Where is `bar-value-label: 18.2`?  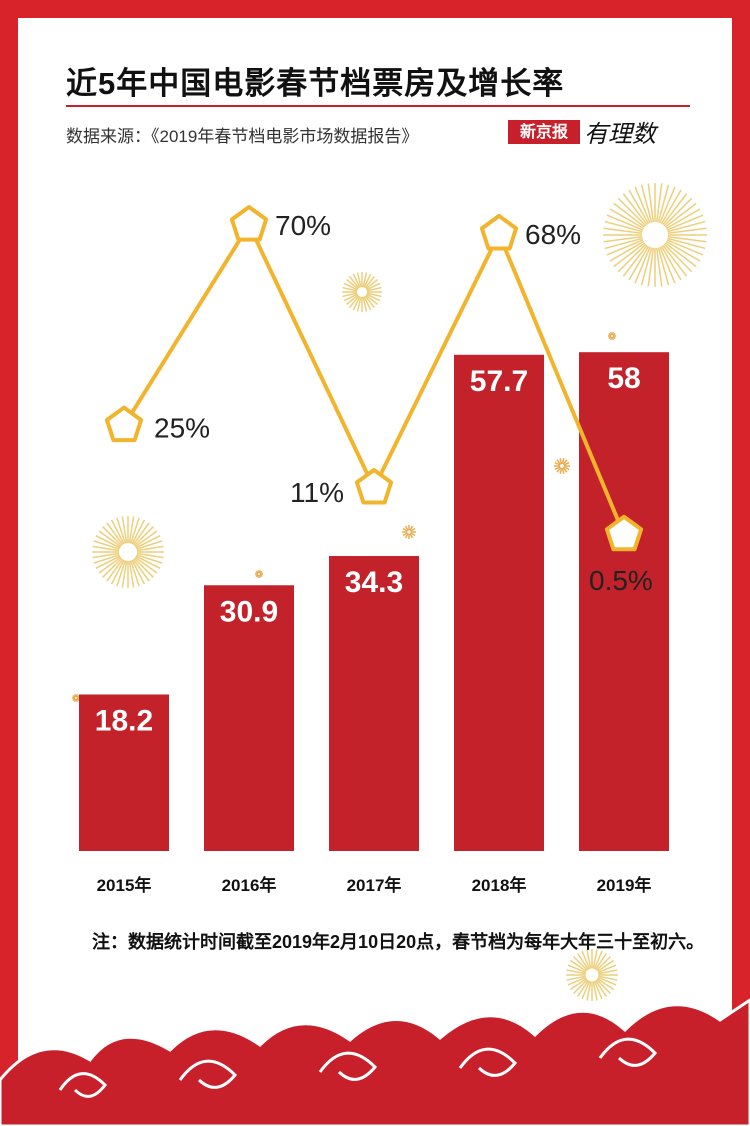
bar-value-label: 18.2 is located at coordinates (124, 720).